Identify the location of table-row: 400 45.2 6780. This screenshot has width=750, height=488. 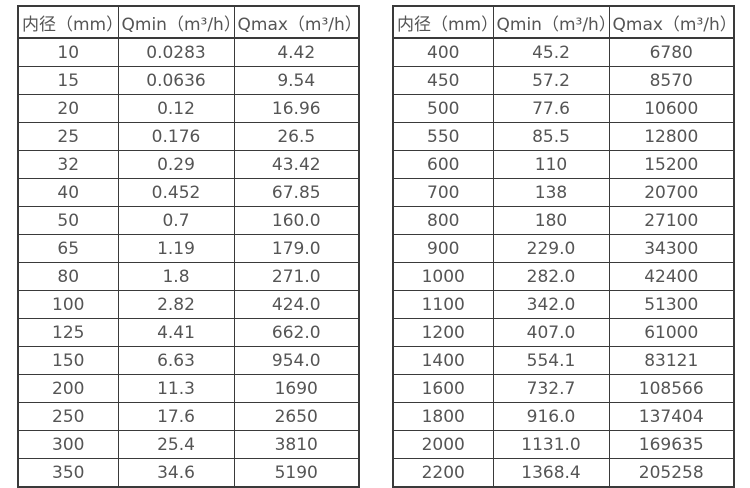
(563, 52).